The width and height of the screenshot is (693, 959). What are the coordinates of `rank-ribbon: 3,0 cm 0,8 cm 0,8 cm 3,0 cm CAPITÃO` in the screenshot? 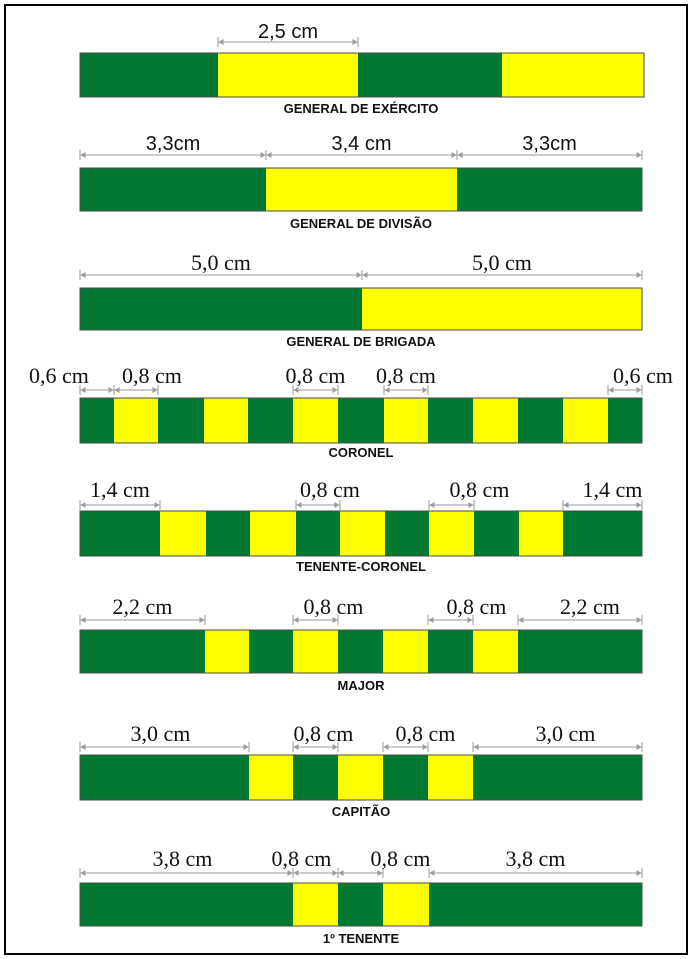 It's located at (361, 770).